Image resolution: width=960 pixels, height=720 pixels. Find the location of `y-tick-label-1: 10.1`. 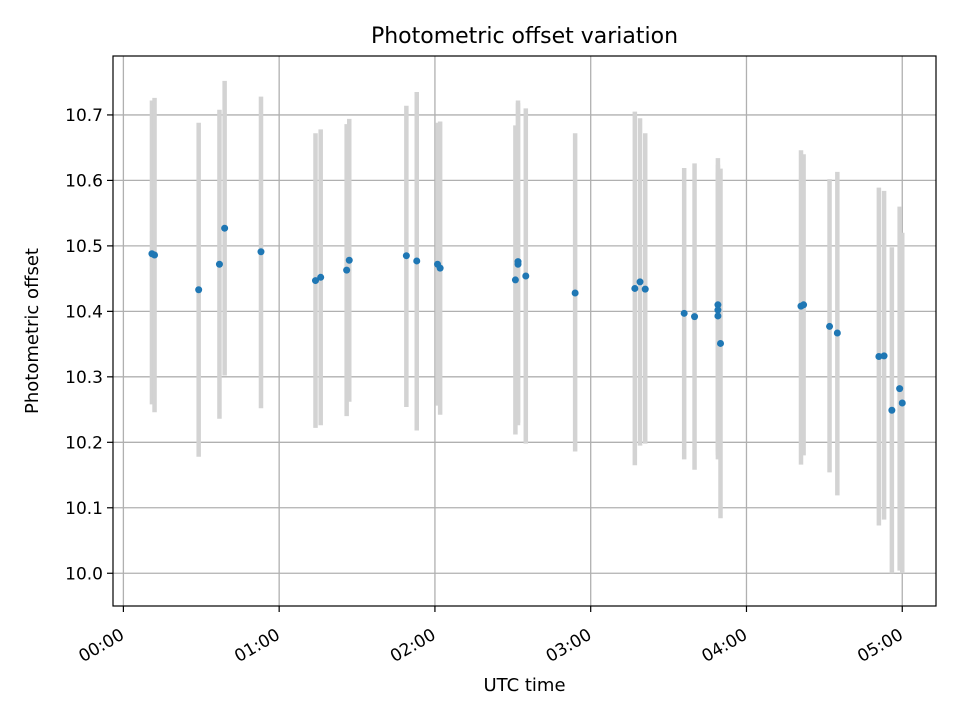

y-tick-label-1: 10.1 is located at coordinates (84, 509).